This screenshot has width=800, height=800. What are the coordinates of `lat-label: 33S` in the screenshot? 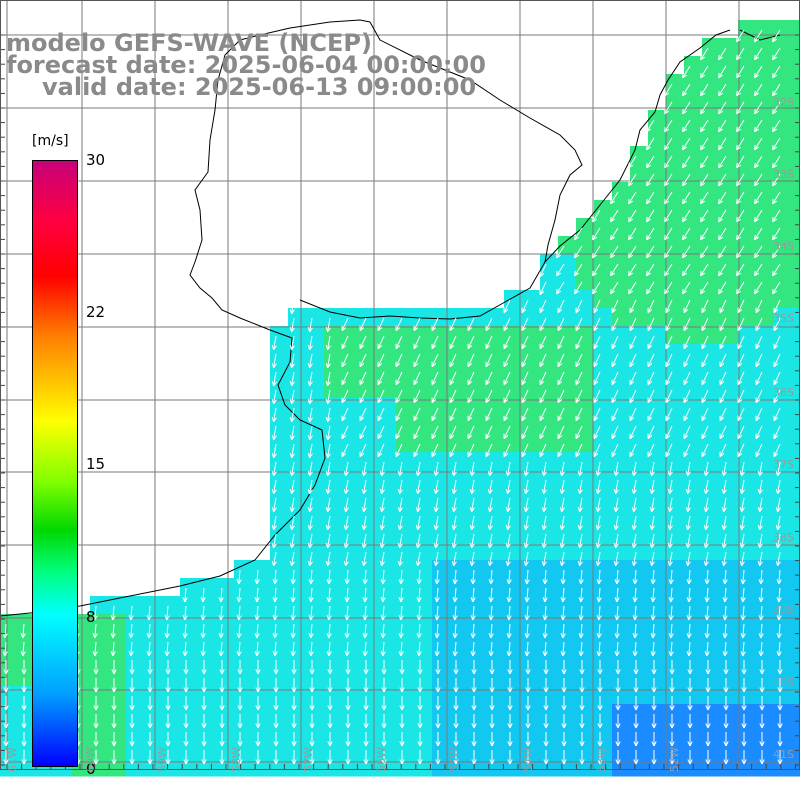 It's located at (783, 174).